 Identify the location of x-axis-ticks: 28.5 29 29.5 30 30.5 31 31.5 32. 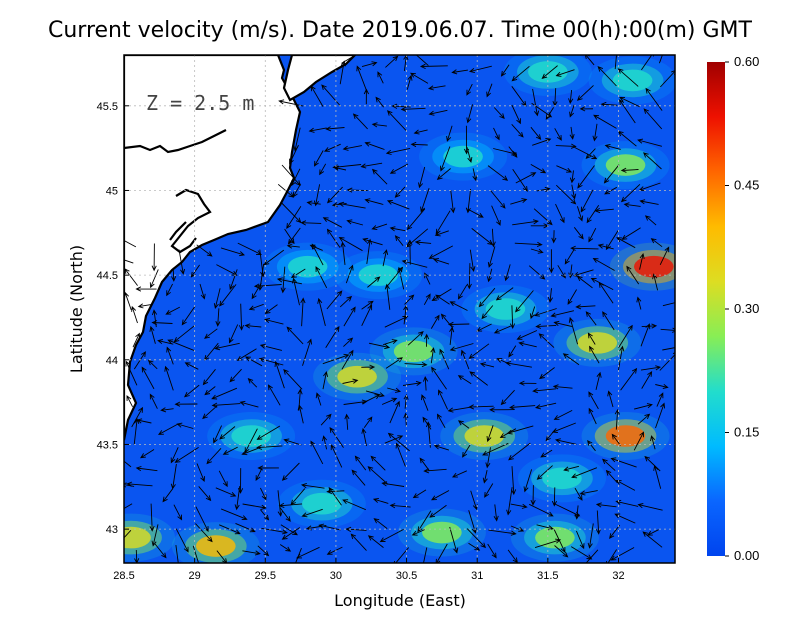
(369, 570).